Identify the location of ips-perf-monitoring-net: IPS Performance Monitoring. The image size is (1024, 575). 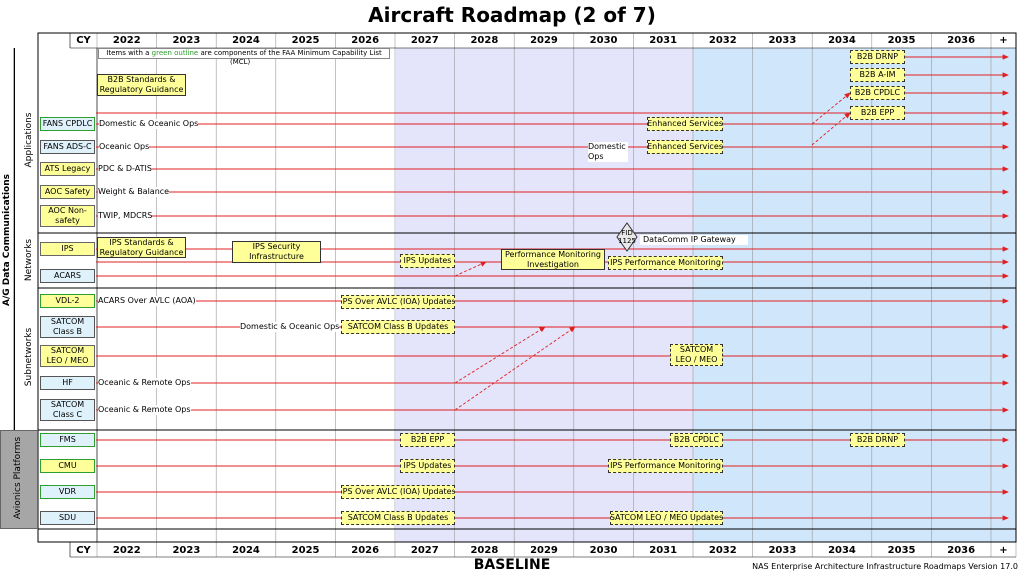
(665, 263).